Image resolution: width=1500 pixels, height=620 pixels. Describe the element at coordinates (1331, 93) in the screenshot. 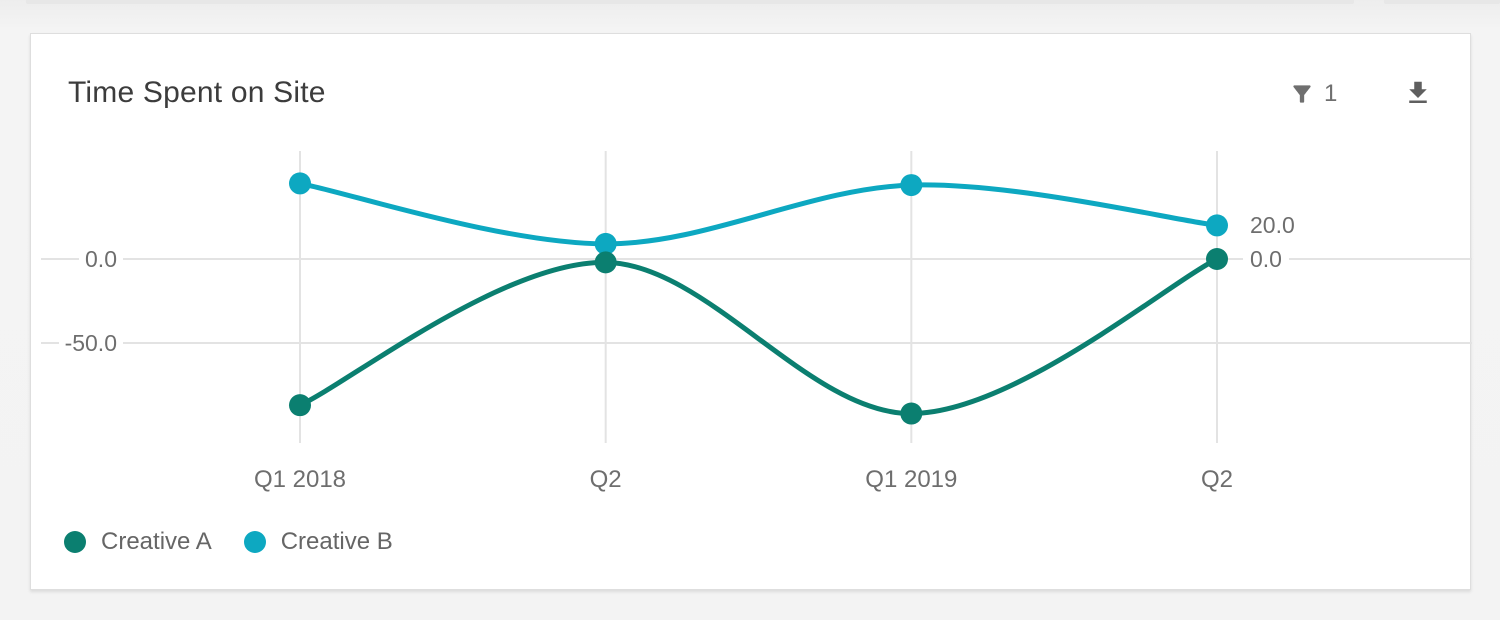

I see `filter-count: 1` at that location.